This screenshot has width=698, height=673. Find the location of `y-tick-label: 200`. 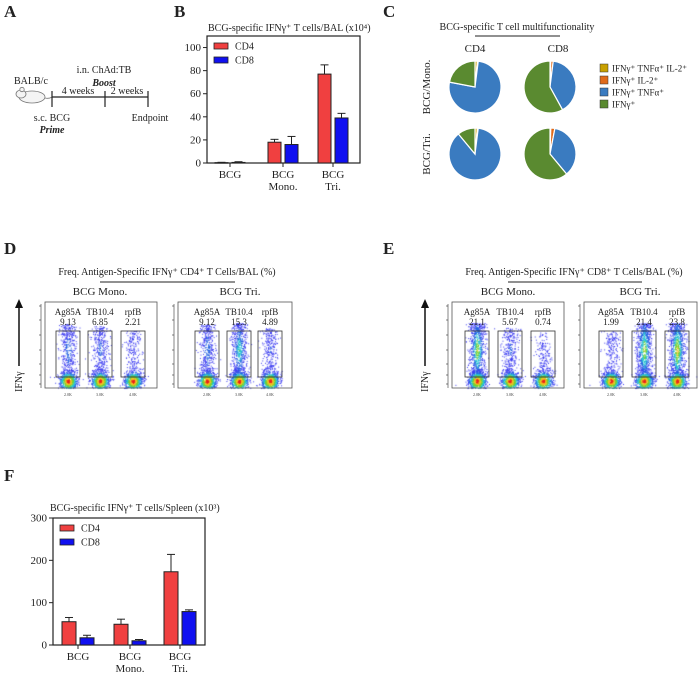

y-tick-label: 200 is located at coordinates (39, 561).